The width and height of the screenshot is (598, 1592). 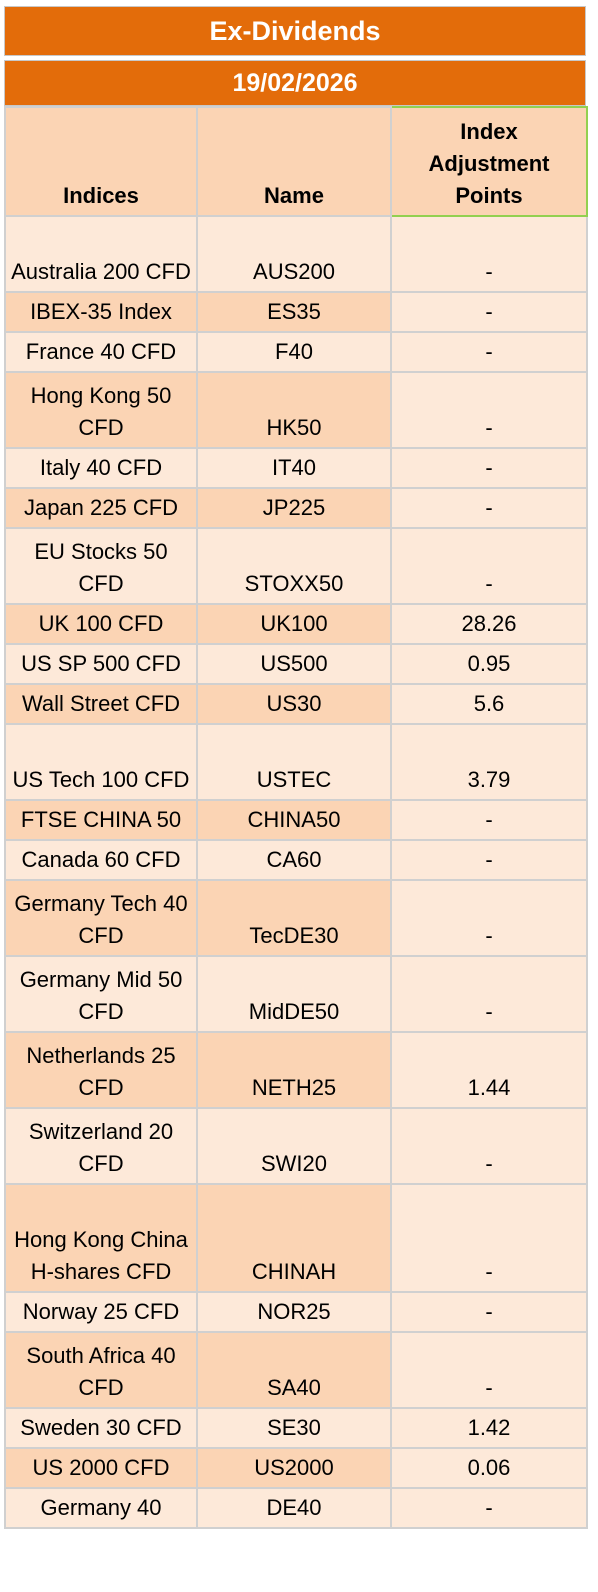 What do you see at coordinates (101, 1468) in the screenshot?
I see `cell-index: US 2000 CFD` at bounding box center [101, 1468].